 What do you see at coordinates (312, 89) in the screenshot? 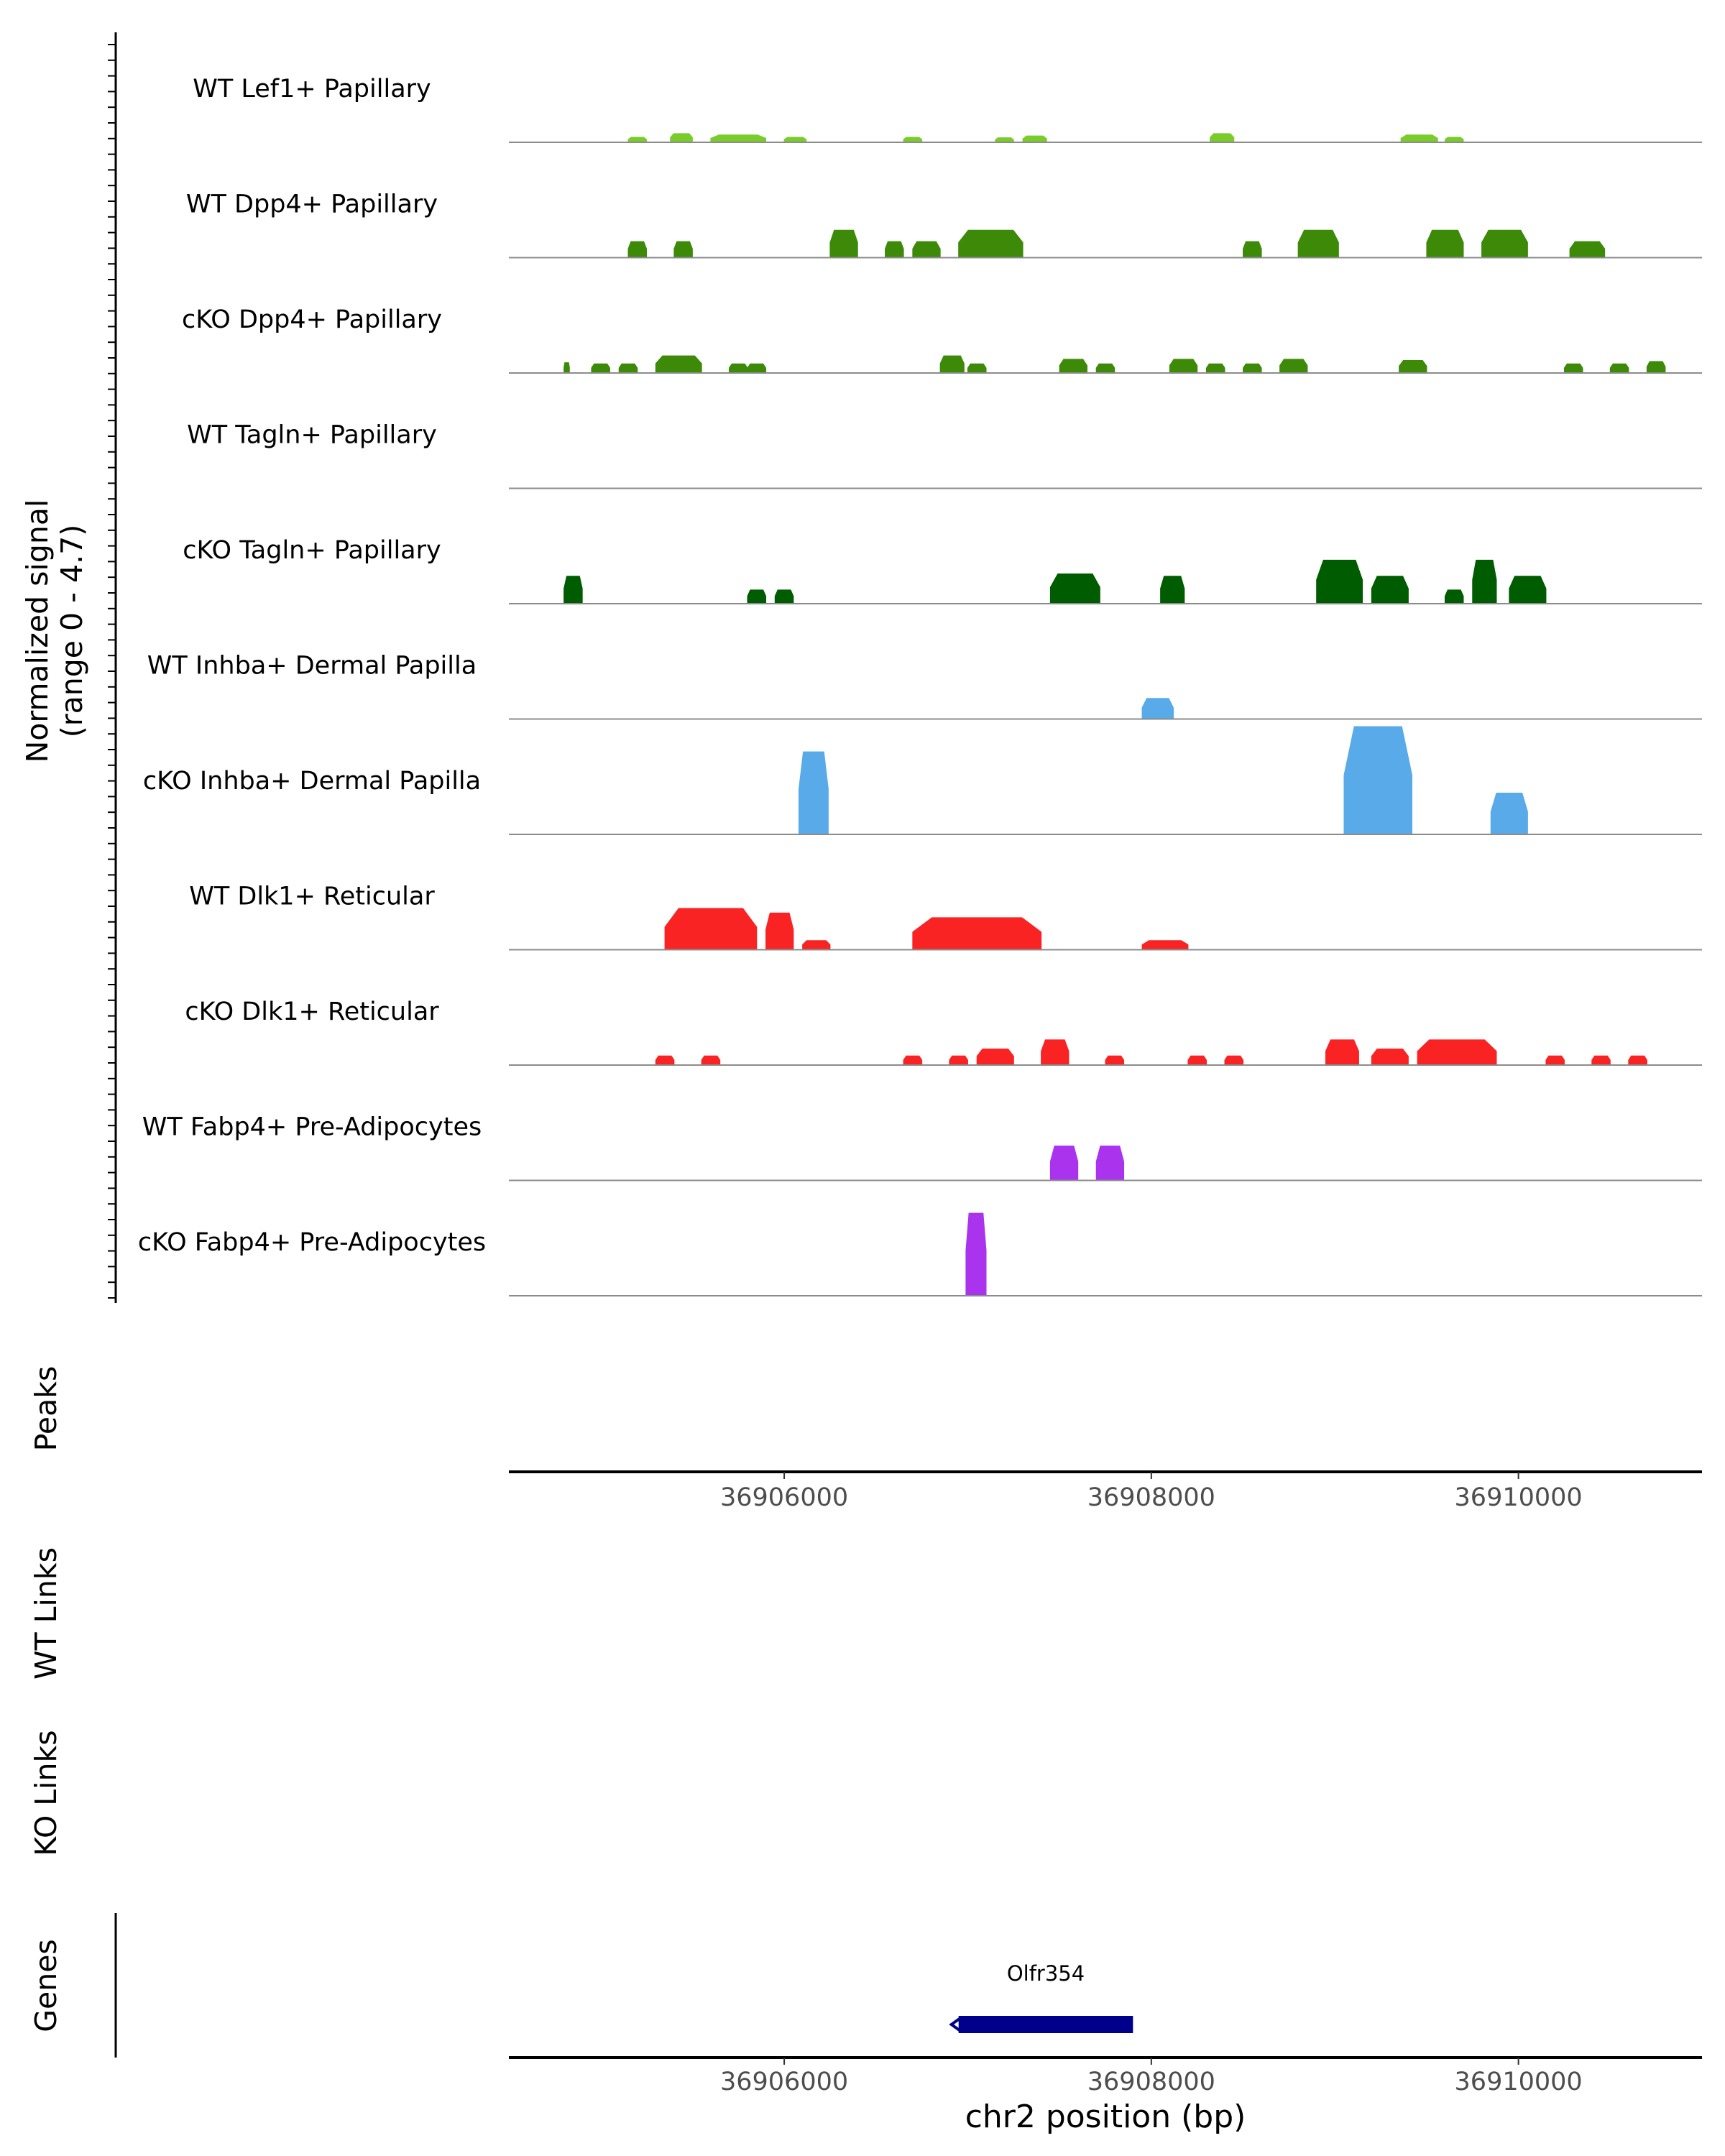
I see `track-label: WT Lef1+ Papillary` at bounding box center [312, 89].